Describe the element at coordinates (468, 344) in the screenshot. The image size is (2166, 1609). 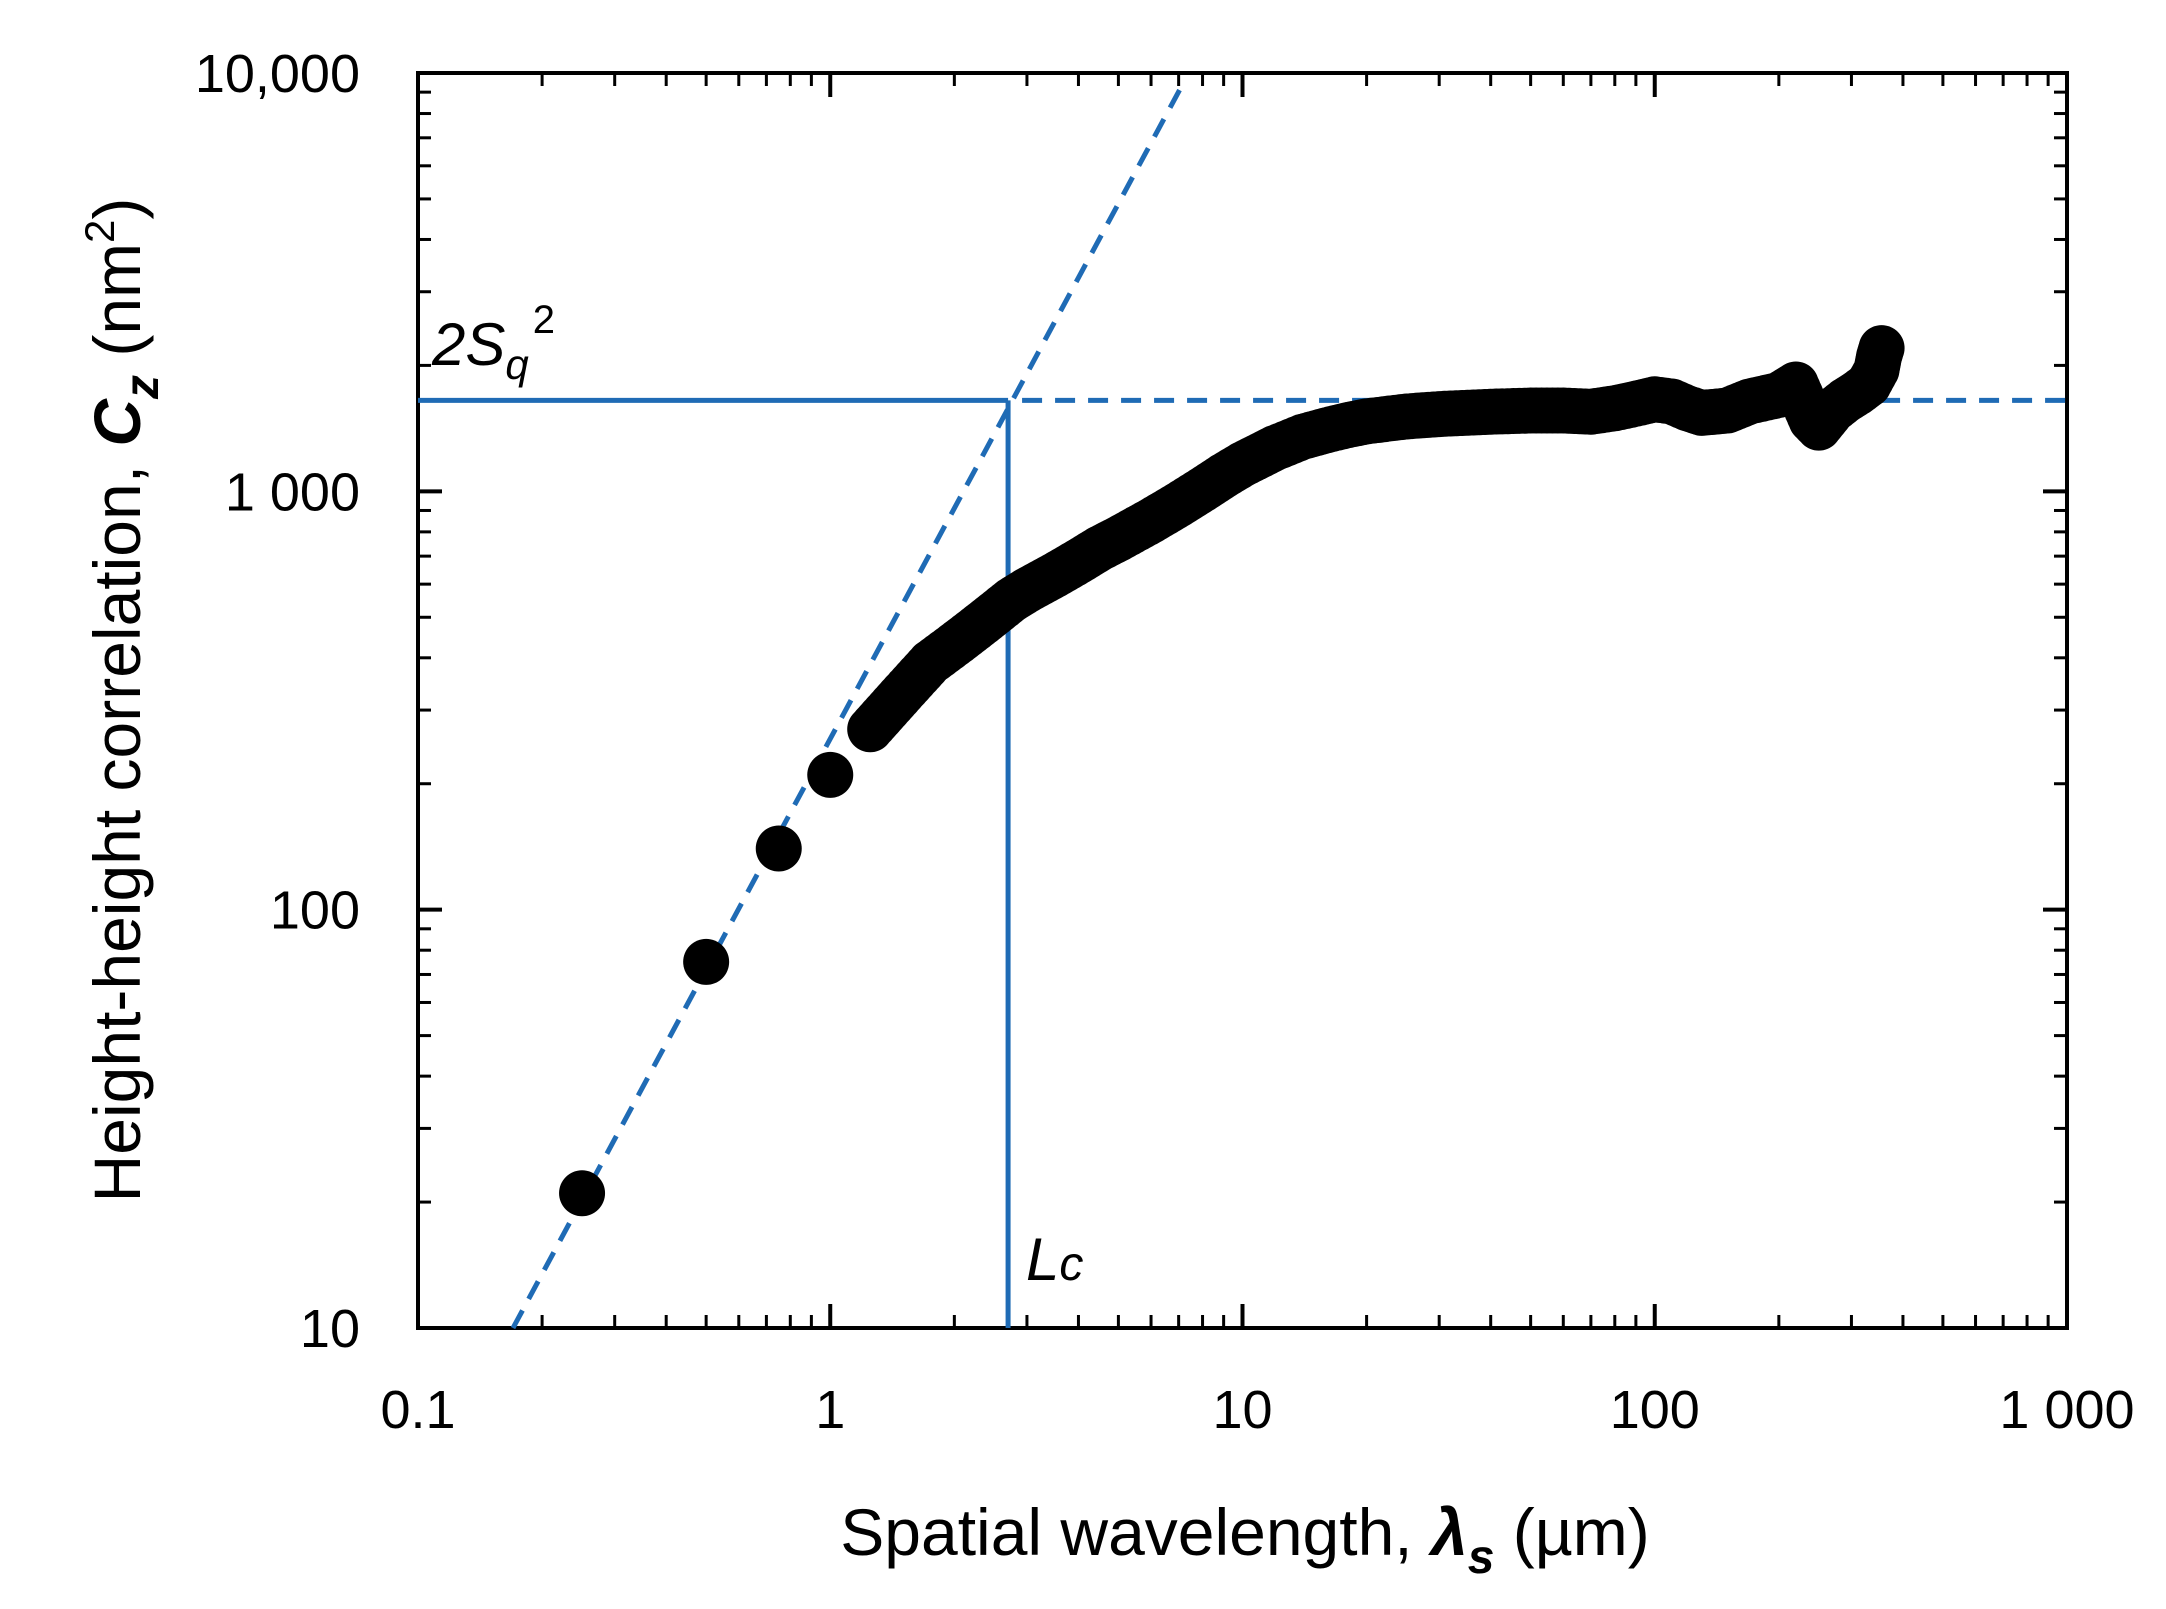
I see `plateau-label-prefix: 2S` at that location.